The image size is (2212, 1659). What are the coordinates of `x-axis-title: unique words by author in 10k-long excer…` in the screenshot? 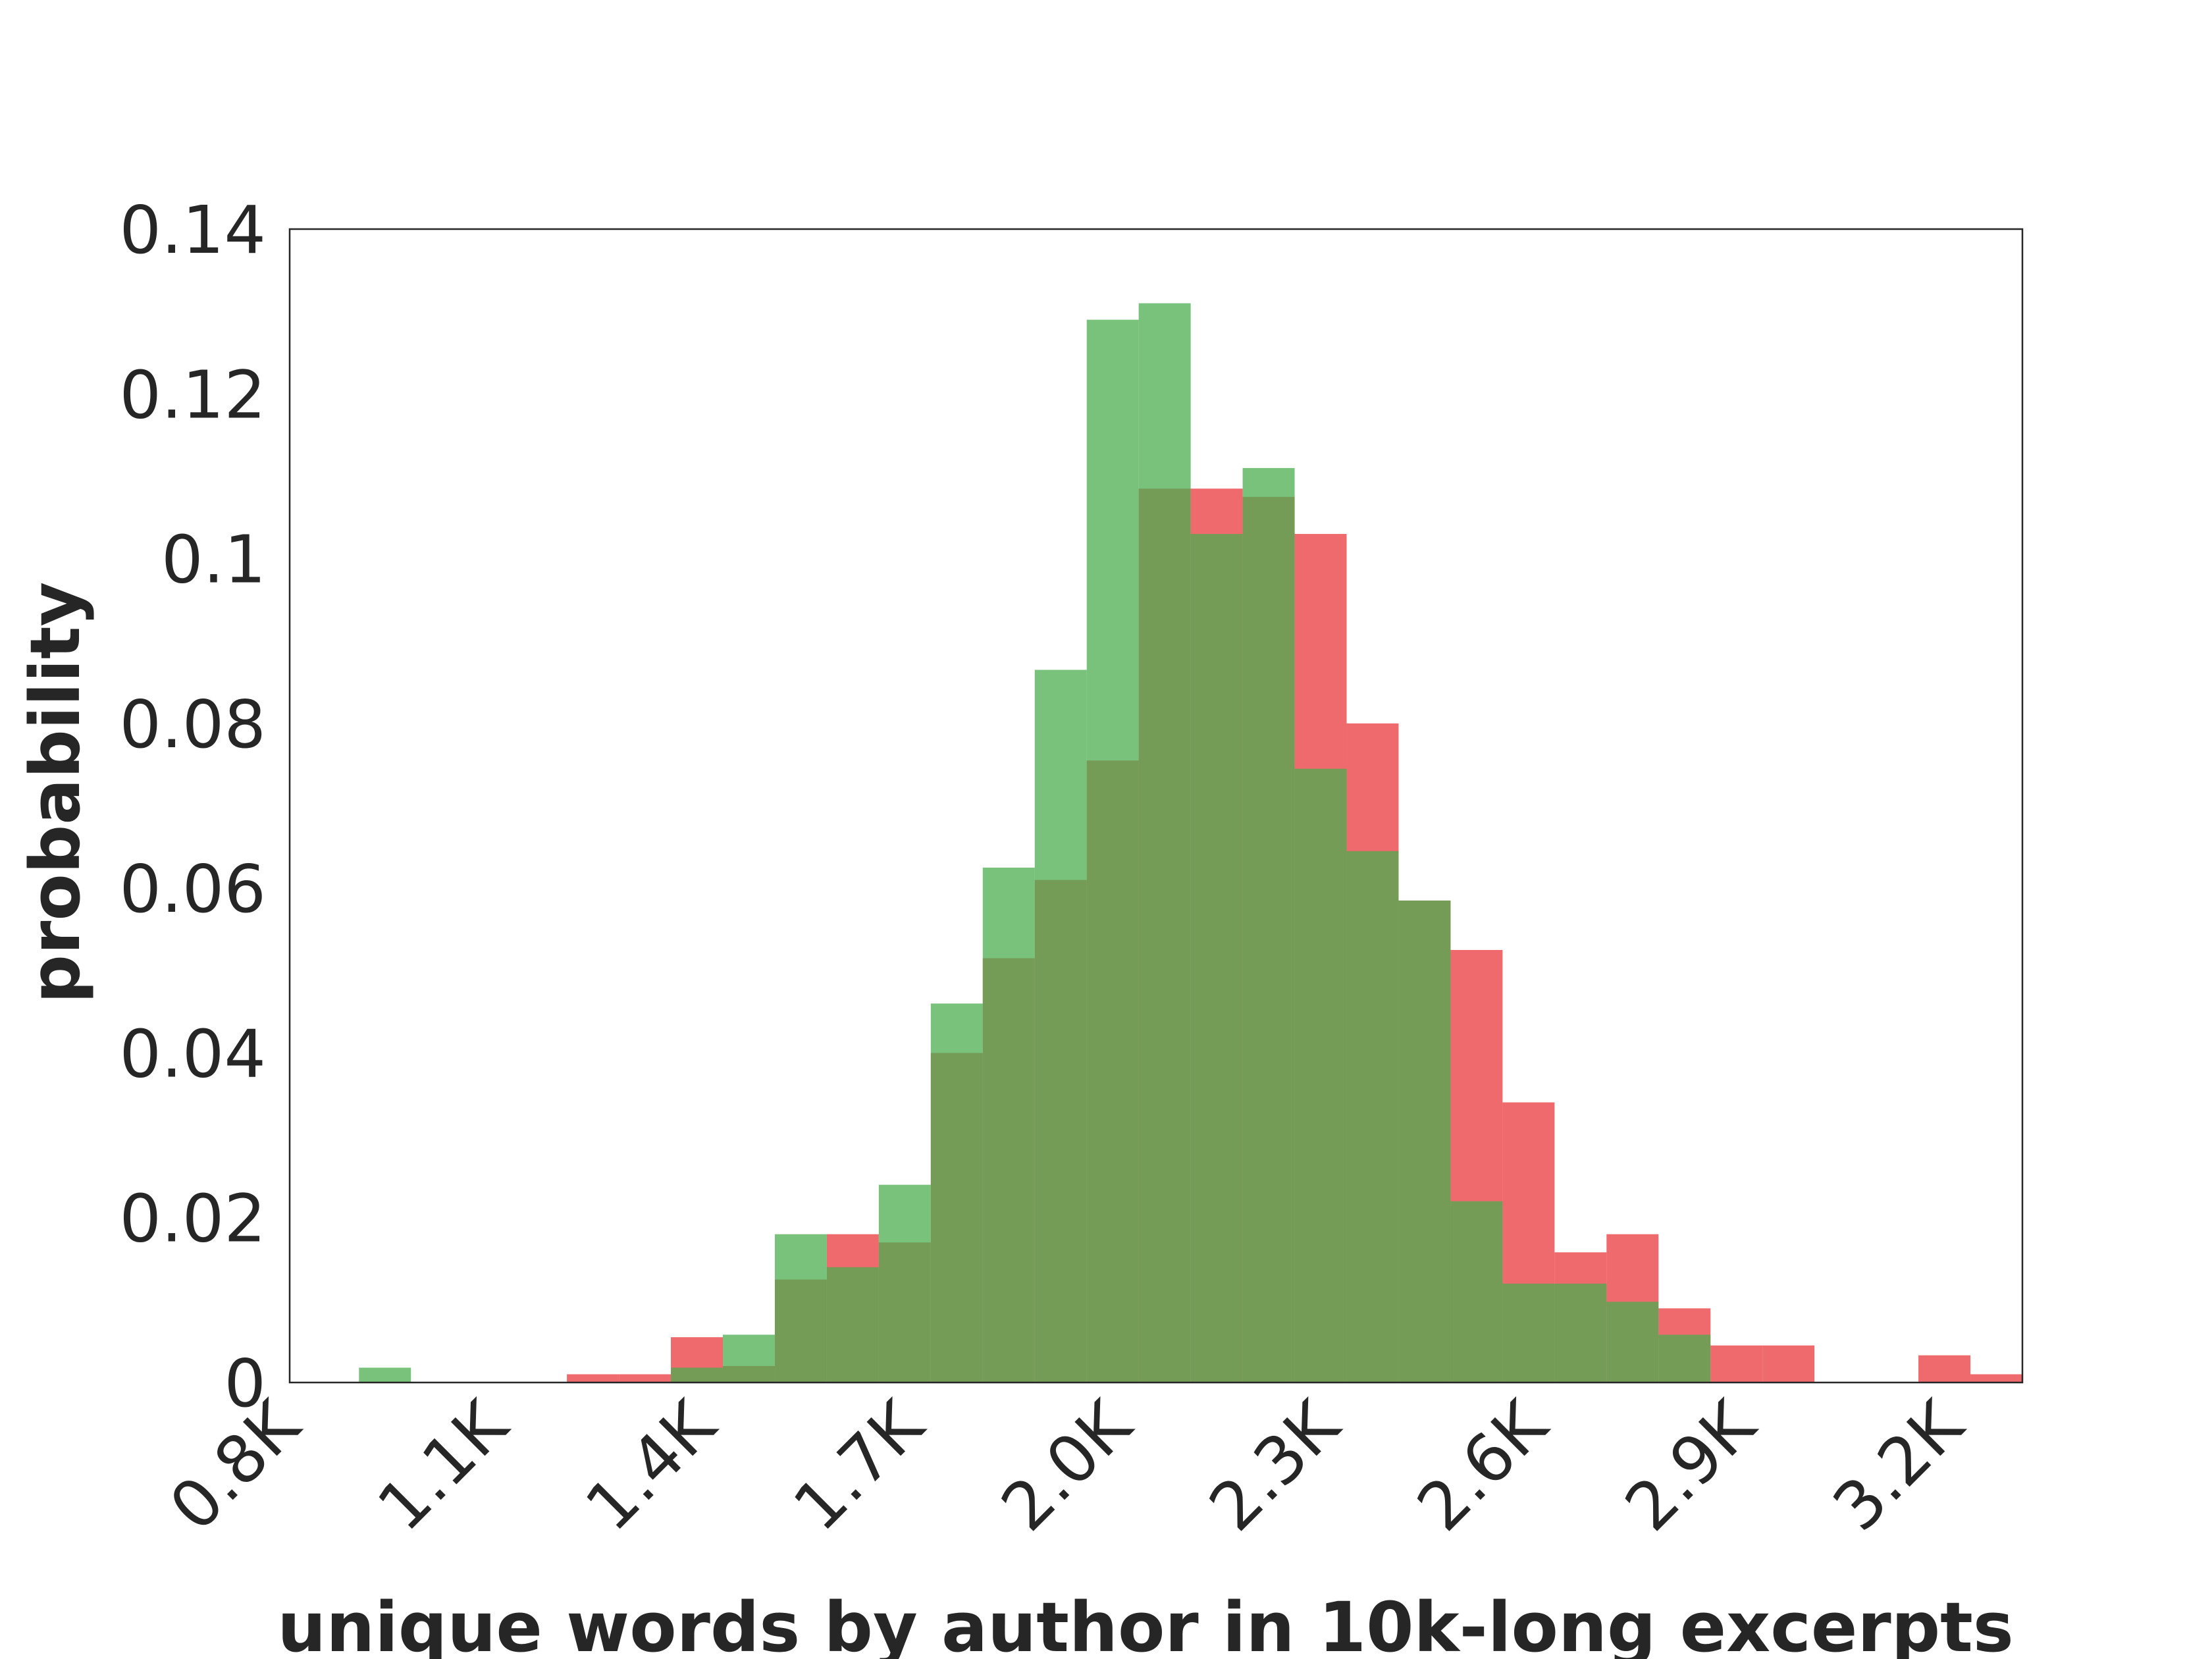 It's located at (1146, 1623).